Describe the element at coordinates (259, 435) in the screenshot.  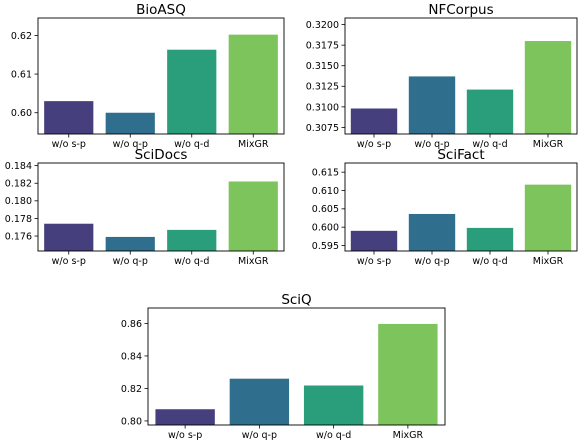
I see `sciq-xtick-label: w/o q-p` at that location.